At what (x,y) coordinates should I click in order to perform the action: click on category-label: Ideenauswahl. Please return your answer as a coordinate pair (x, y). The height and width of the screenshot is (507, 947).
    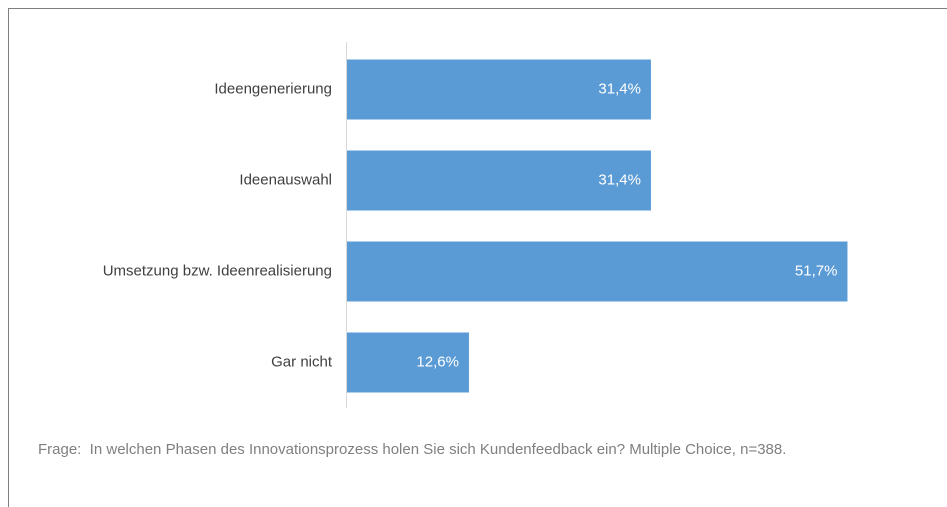
    Looking at the image, I should click on (285, 179).